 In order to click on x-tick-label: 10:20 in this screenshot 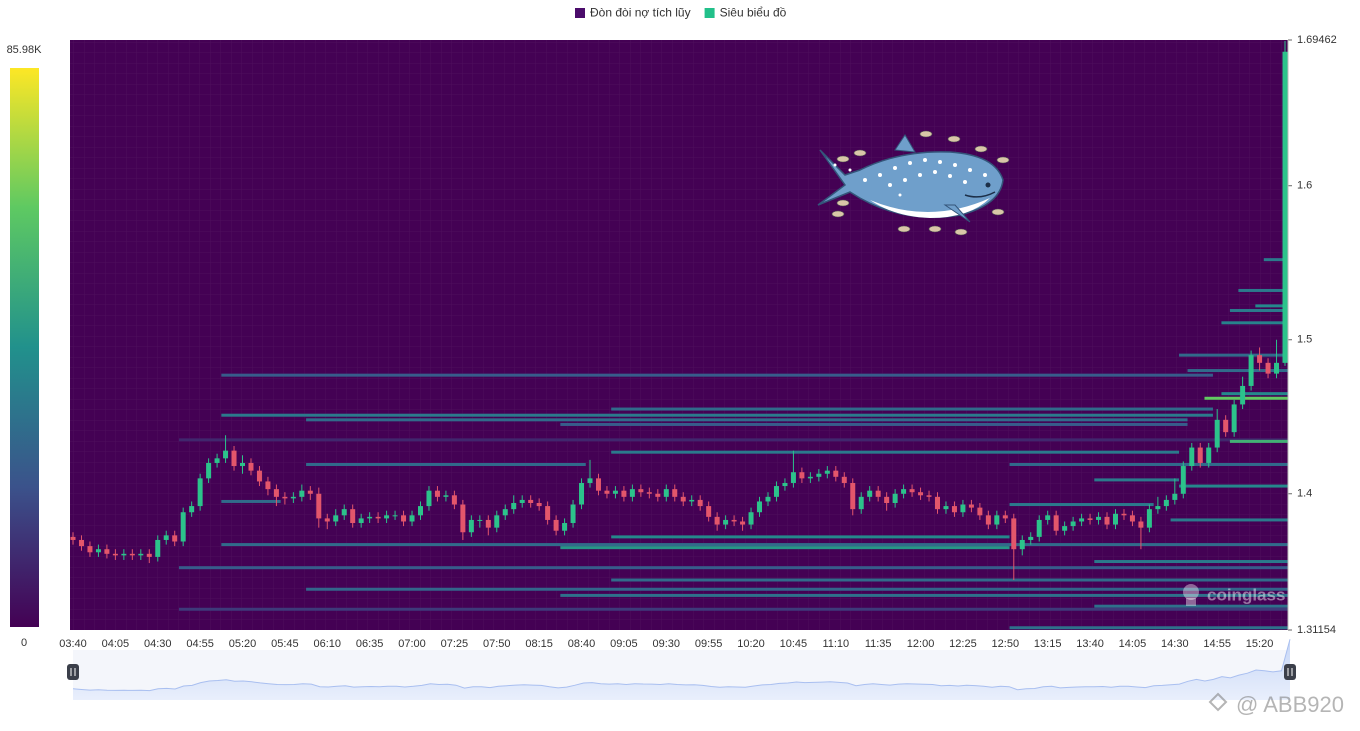, I will do `click(751, 644)`.